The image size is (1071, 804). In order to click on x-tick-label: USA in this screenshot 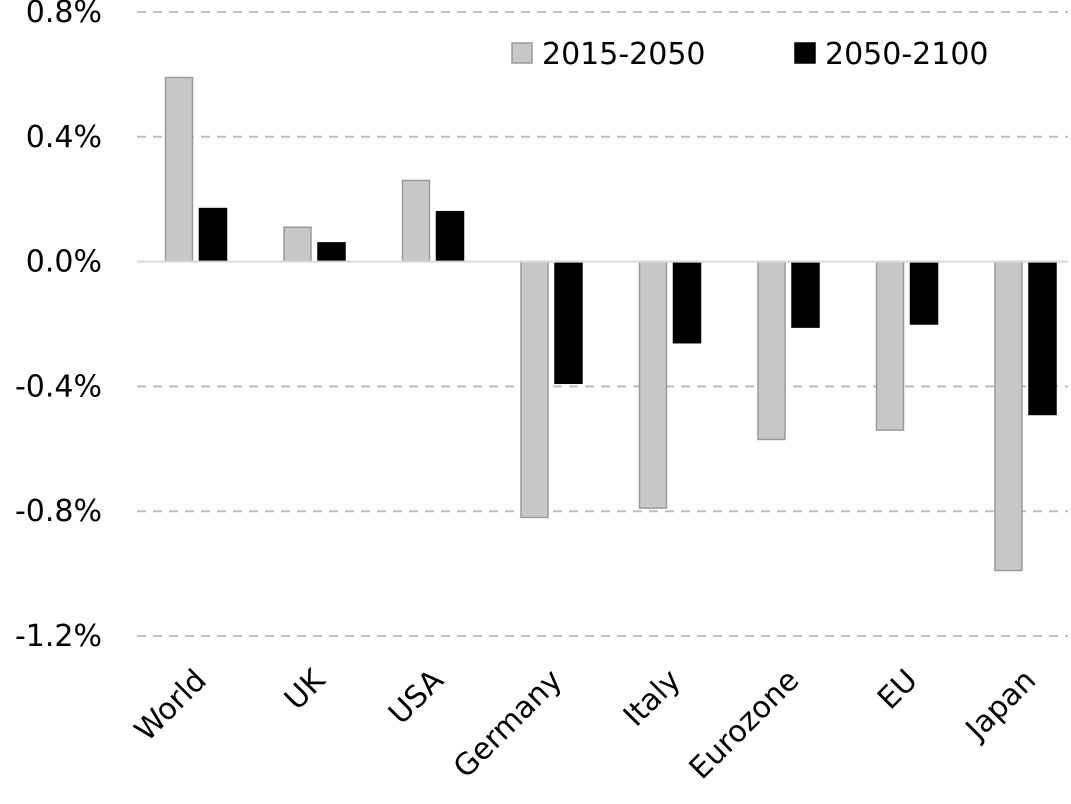, I will do `click(416, 697)`.